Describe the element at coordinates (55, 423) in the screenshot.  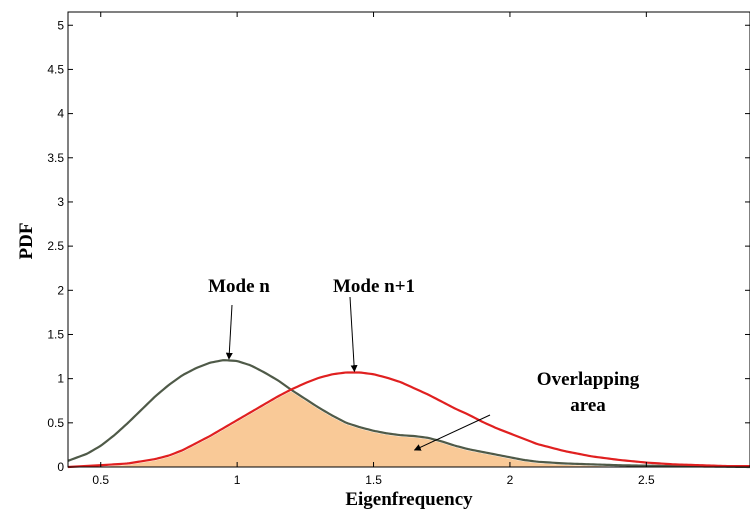
I see `y-tick-label: 0.5` at that location.